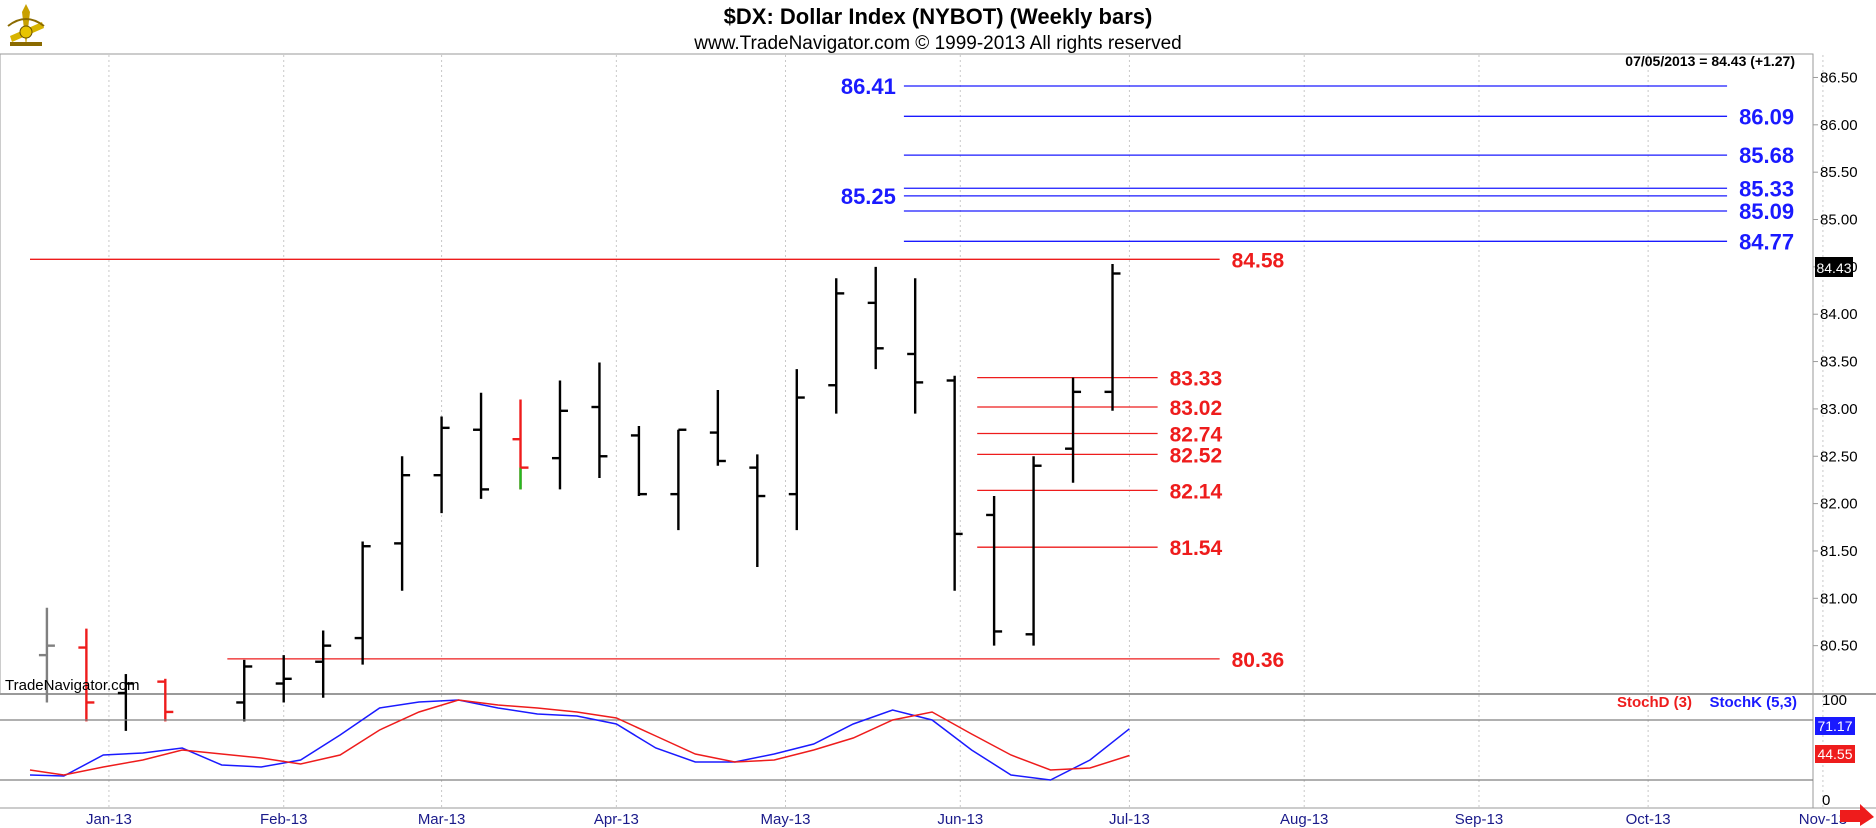  I want to click on level-label: 82.14, so click(1196, 491).